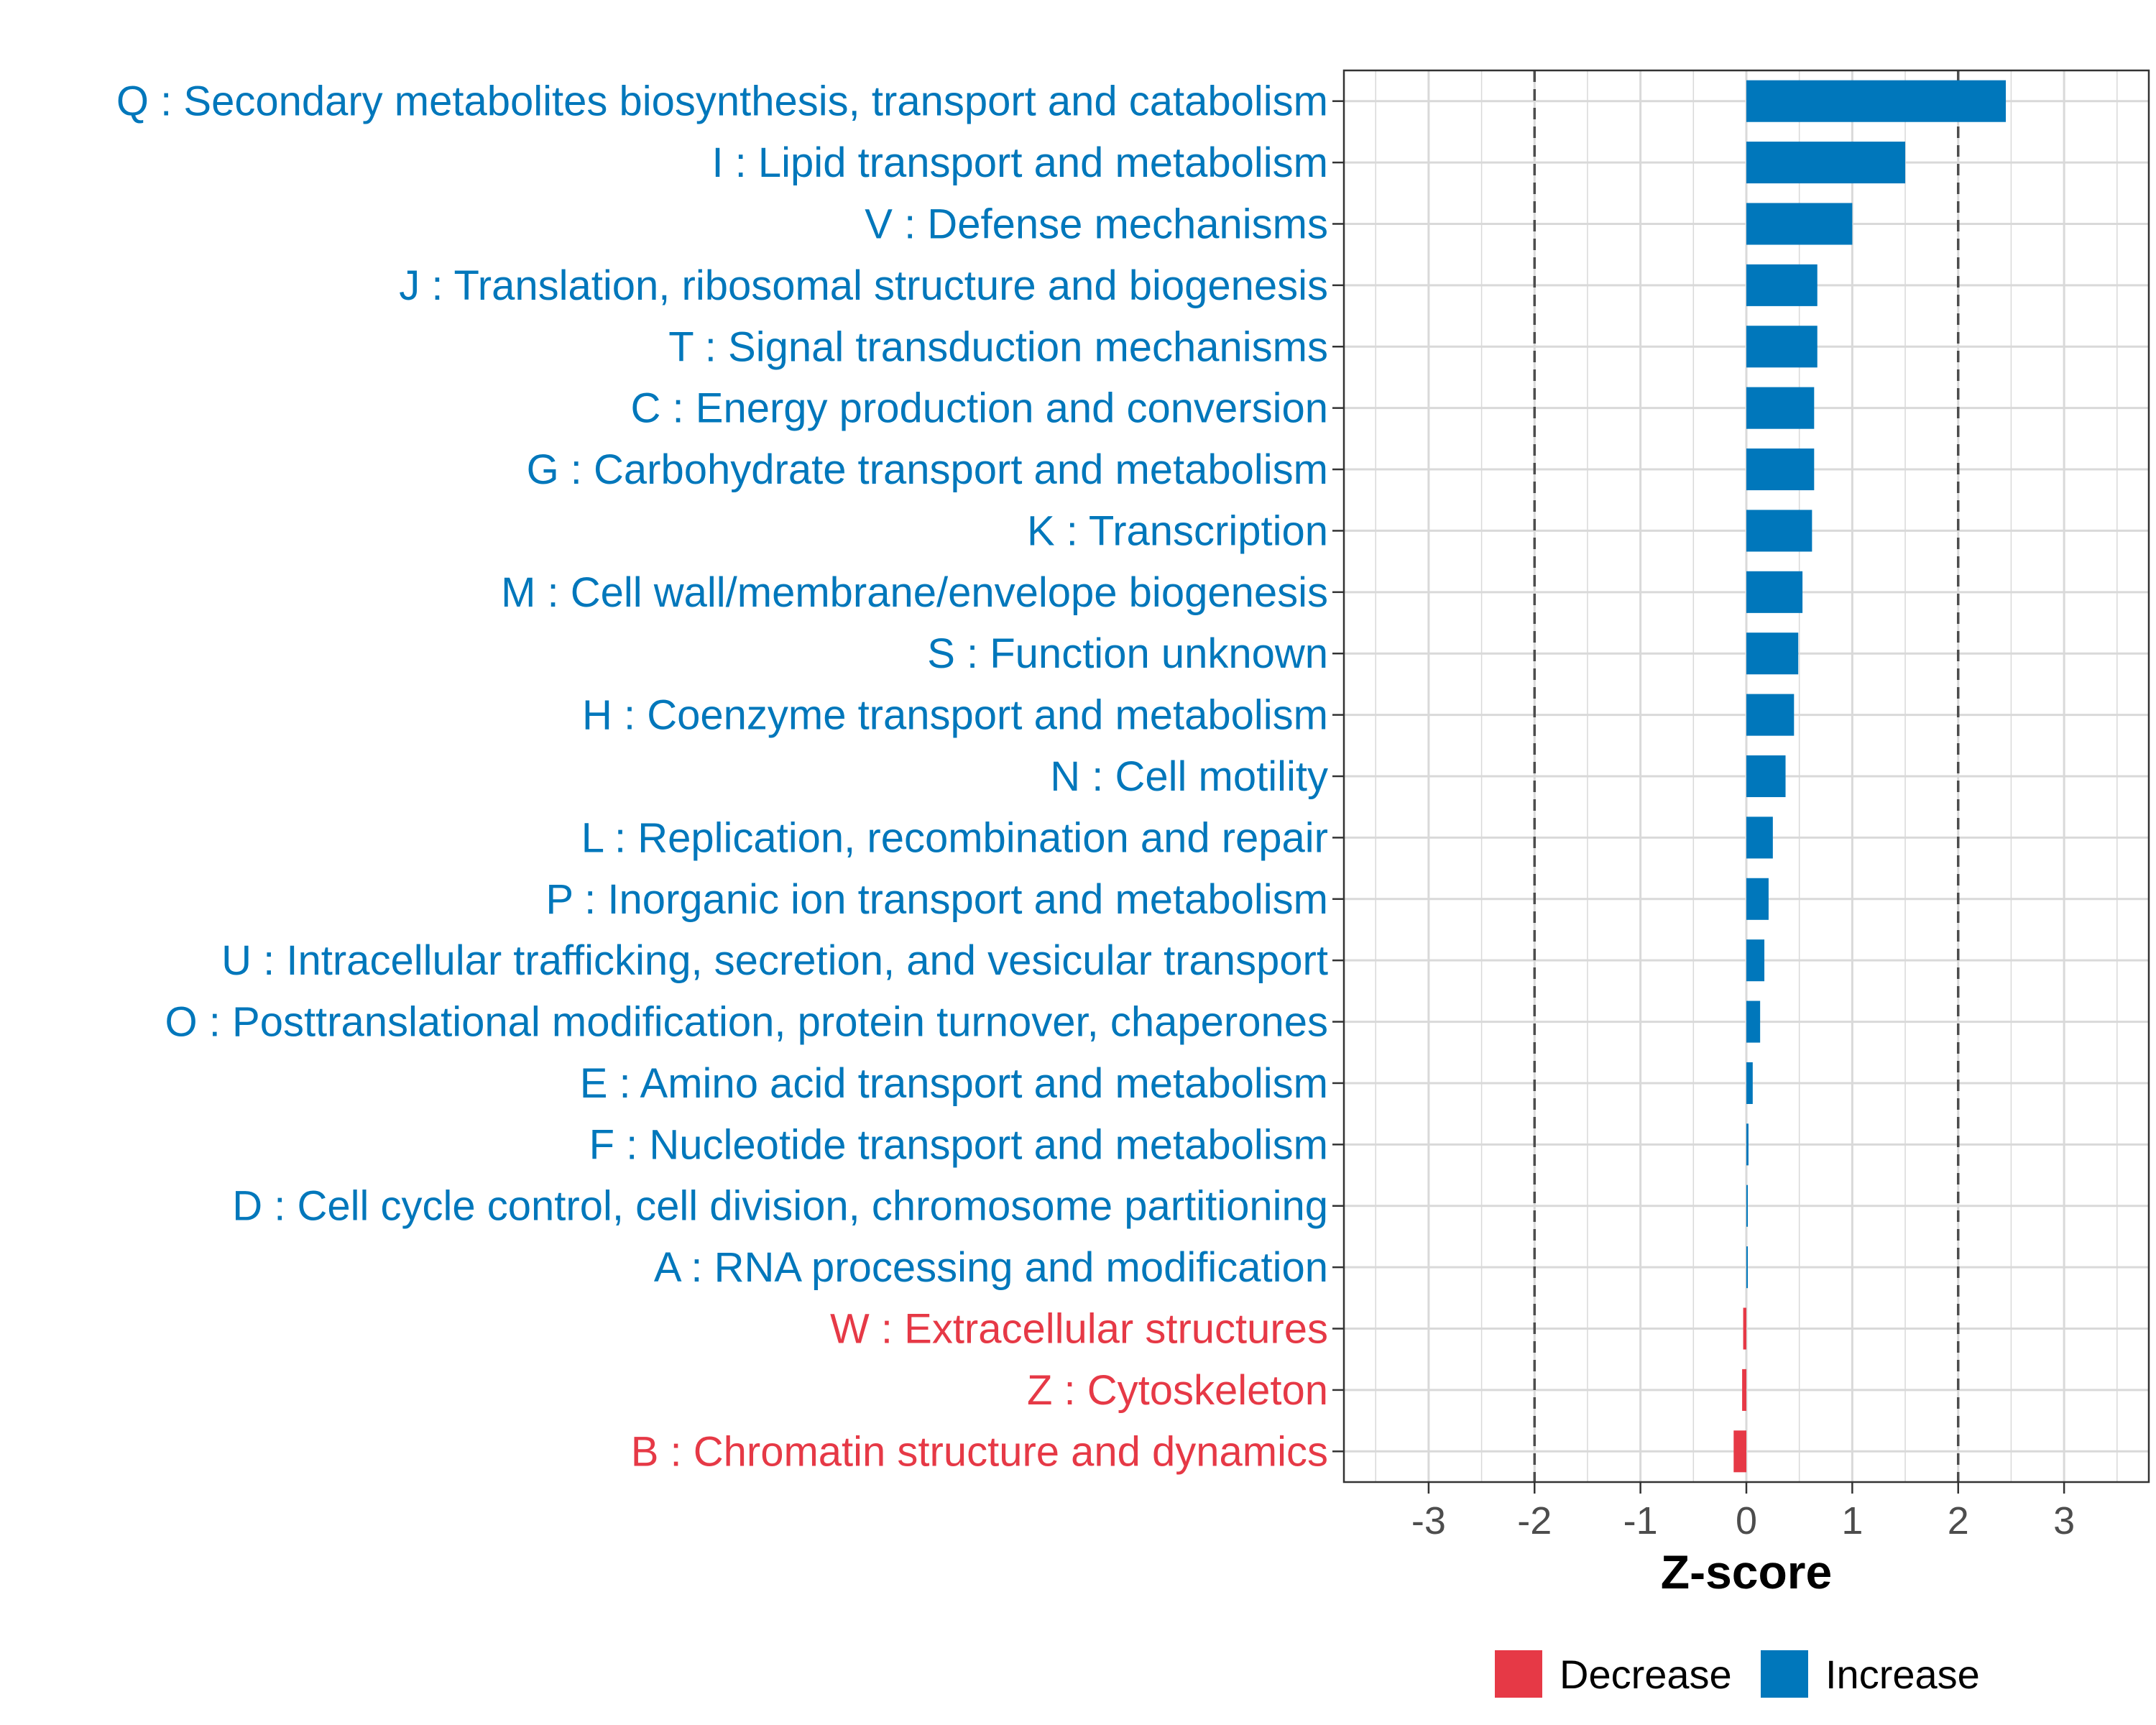  What do you see at coordinates (1534, 1520) in the screenshot?
I see `x-tick-label: -2` at bounding box center [1534, 1520].